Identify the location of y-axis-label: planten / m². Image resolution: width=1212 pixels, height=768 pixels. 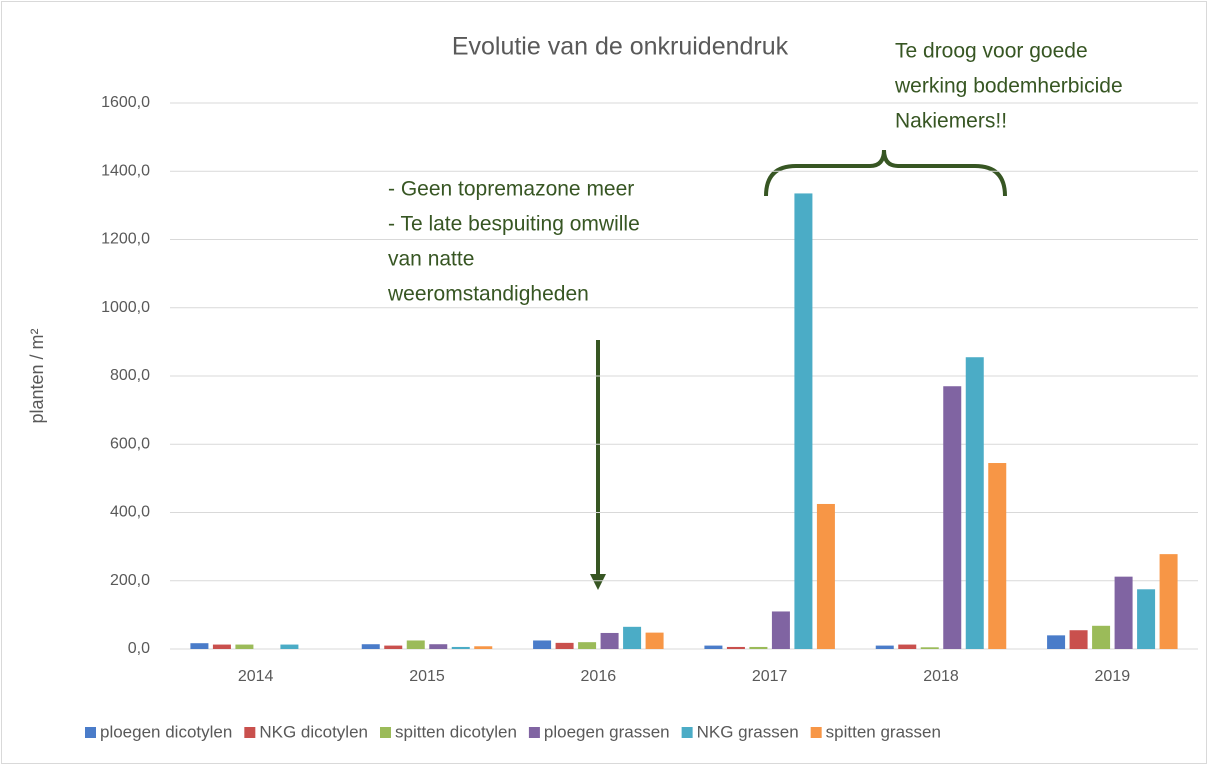
(37, 375).